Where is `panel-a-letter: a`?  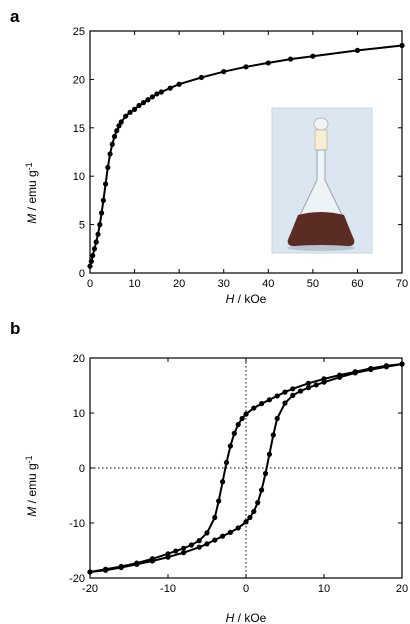
panel-a-letter: a is located at coordinates (15, 16).